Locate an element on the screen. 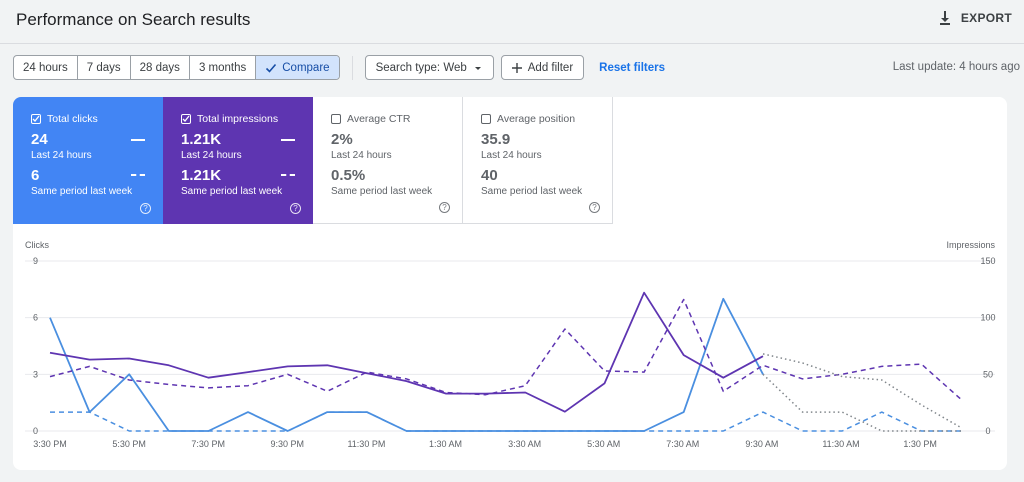 This screenshot has height=482, width=1024. left-axis-title: Clicks is located at coordinates (37, 245).